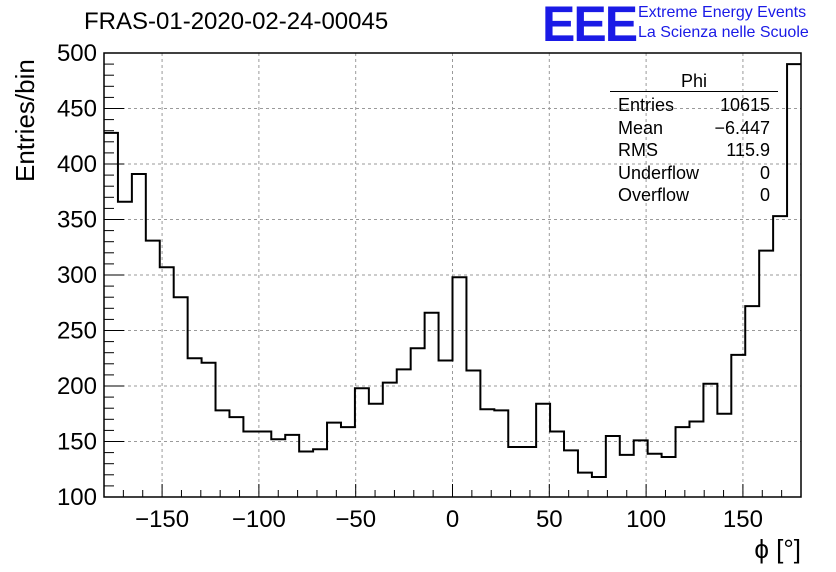 The height and width of the screenshot is (572, 836). I want to click on stats-value: −6.447, so click(742, 127).